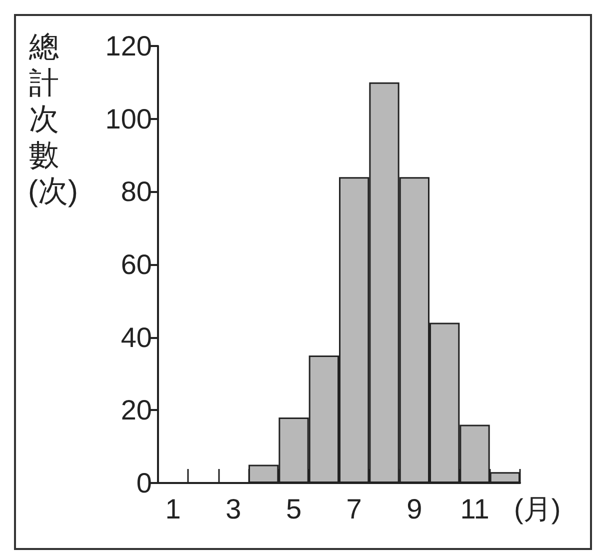 The height and width of the screenshot is (557, 604). Describe the element at coordinates (136, 192) in the screenshot. I see `y-tick-label: 80` at that location.